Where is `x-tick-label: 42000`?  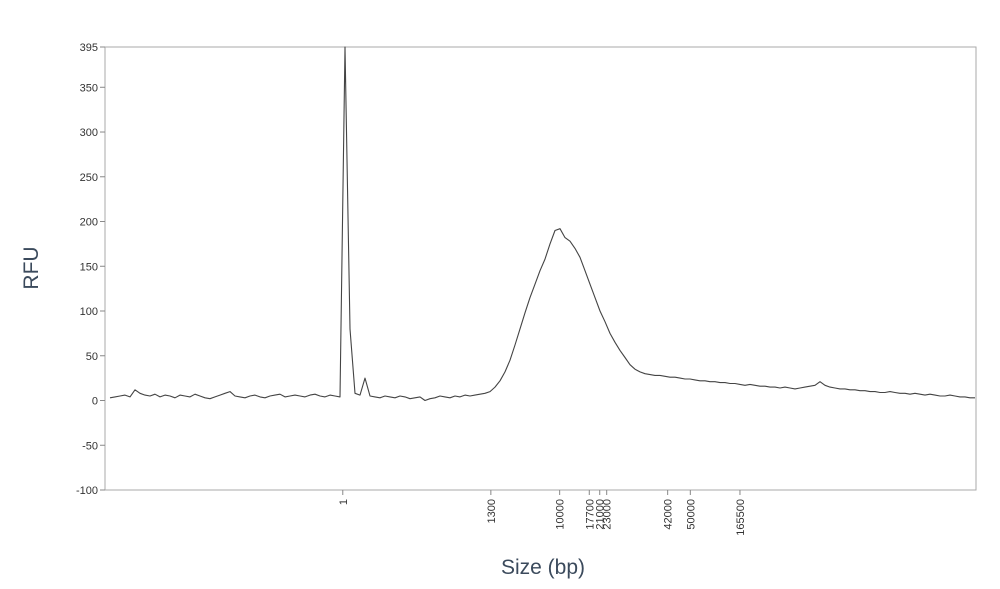 x-tick-label: 42000 is located at coordinates (669, 514).